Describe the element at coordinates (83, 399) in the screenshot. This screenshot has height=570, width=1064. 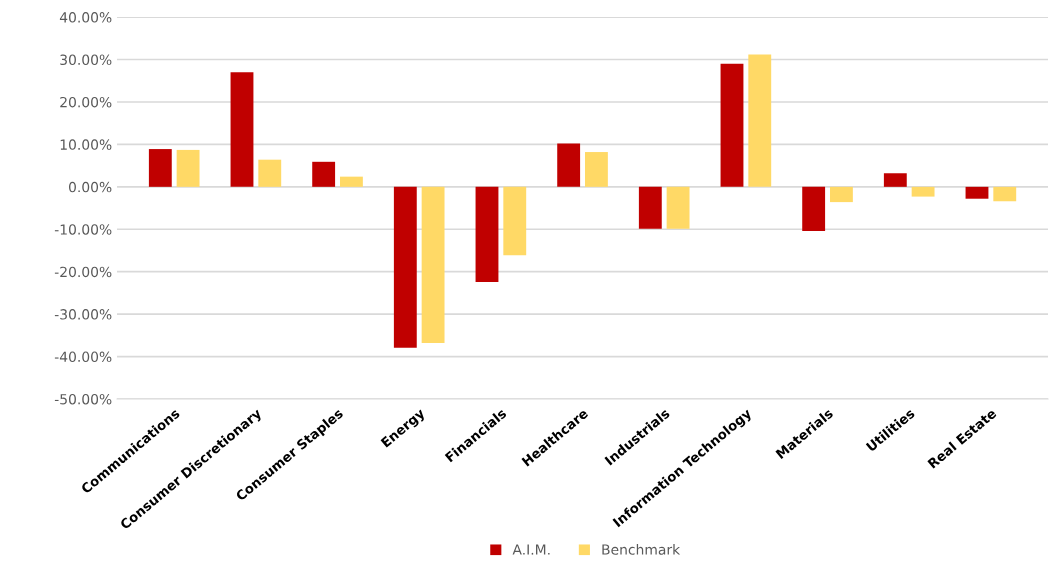
I see `y-tick-label: -50.00%` at that location.